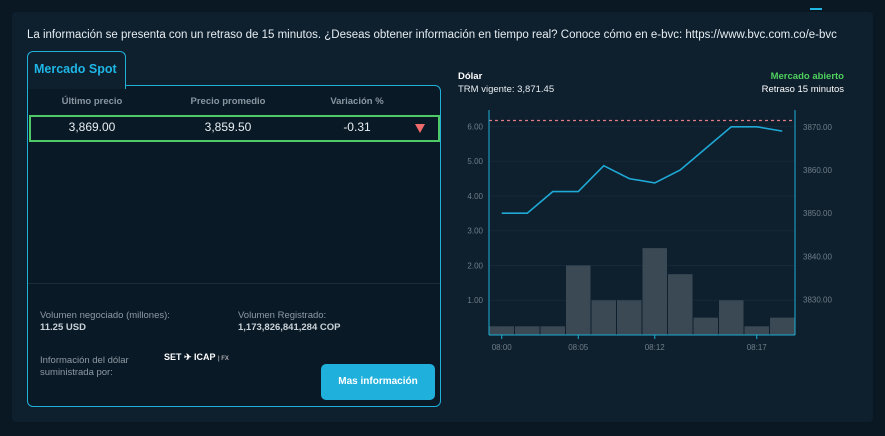 This screenshot has height=436, width=885. I want to click on y-right-tick-label: 3870.00, so click(817, 127).